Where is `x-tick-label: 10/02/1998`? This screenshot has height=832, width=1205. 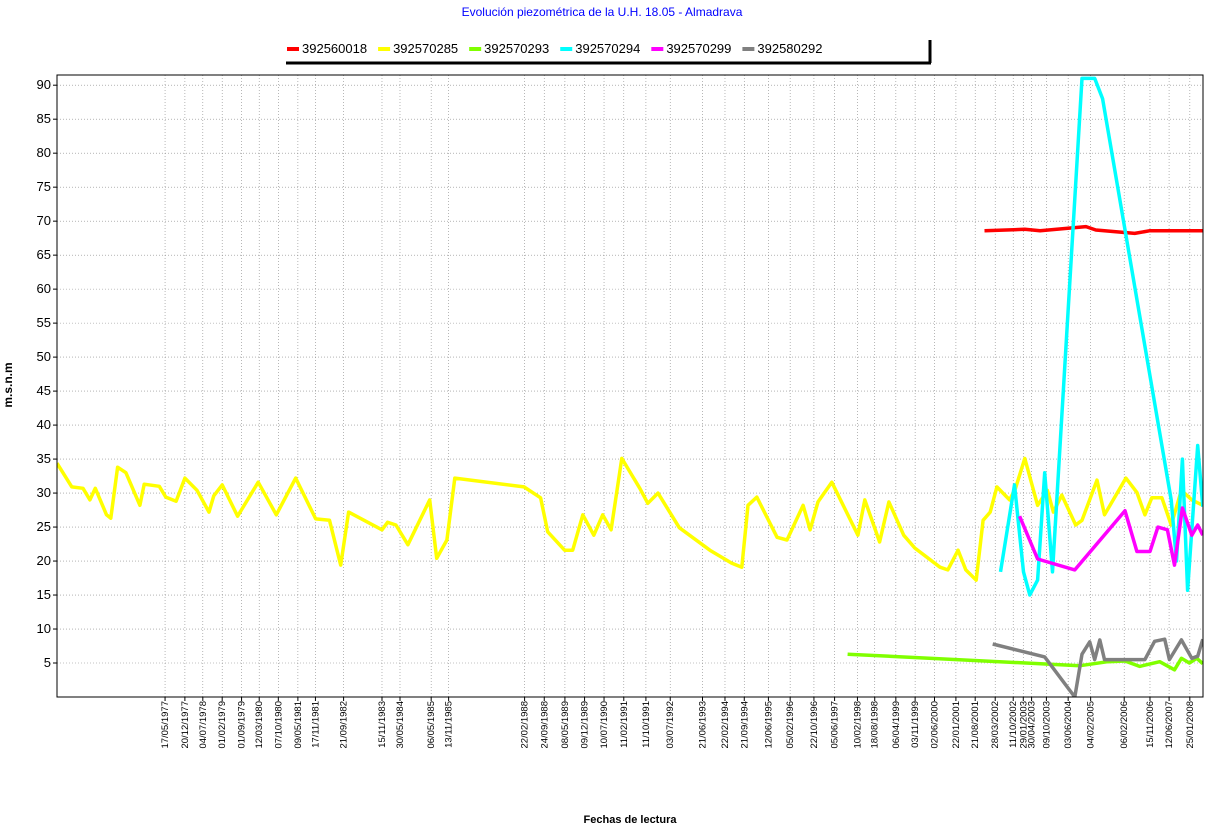 x-tick-label: 10/02/1998 is located at coordinates (857, 725).